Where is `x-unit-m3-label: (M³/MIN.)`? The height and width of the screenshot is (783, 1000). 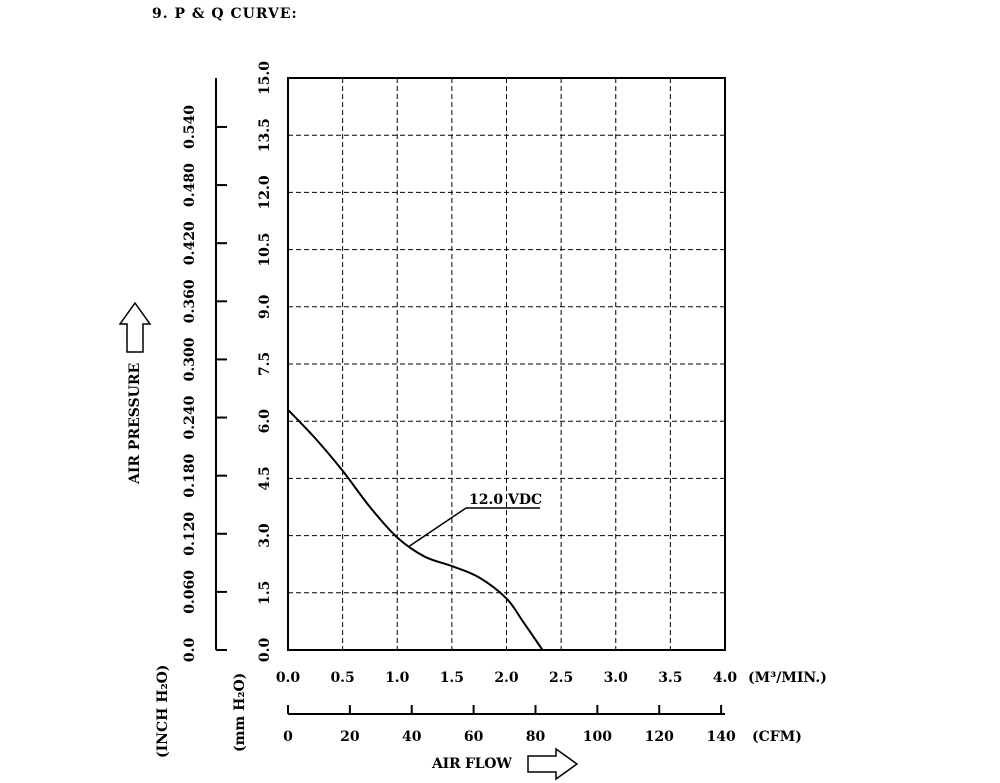 x-unit-m3-label: (M³/MIN.) is located at coordinates (787, 678).